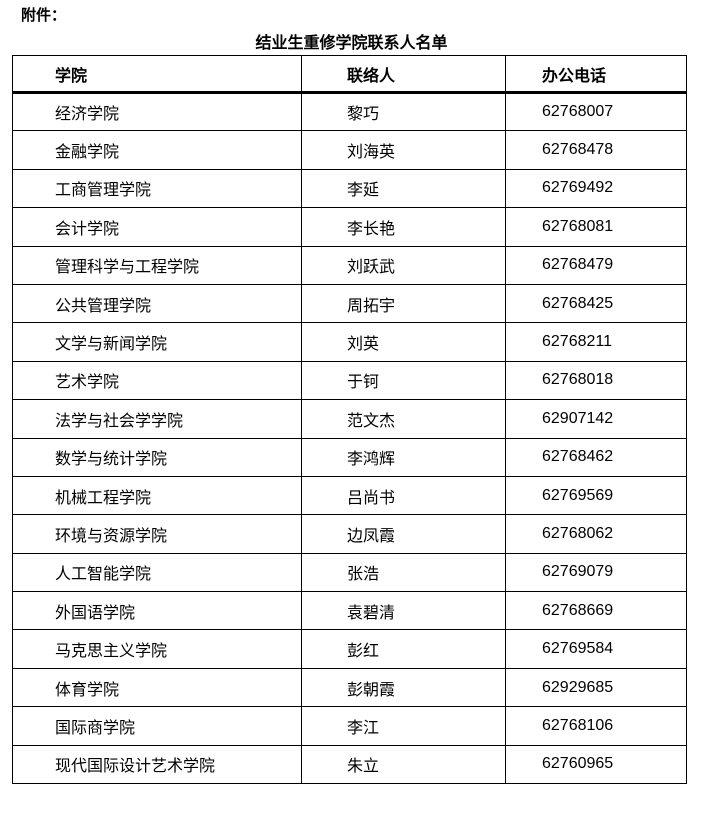 The width and height of the screenshot is (703, 813). I want to click on table-row: 环境与资源学院 边凤霞 62768062, so click(349, 534).